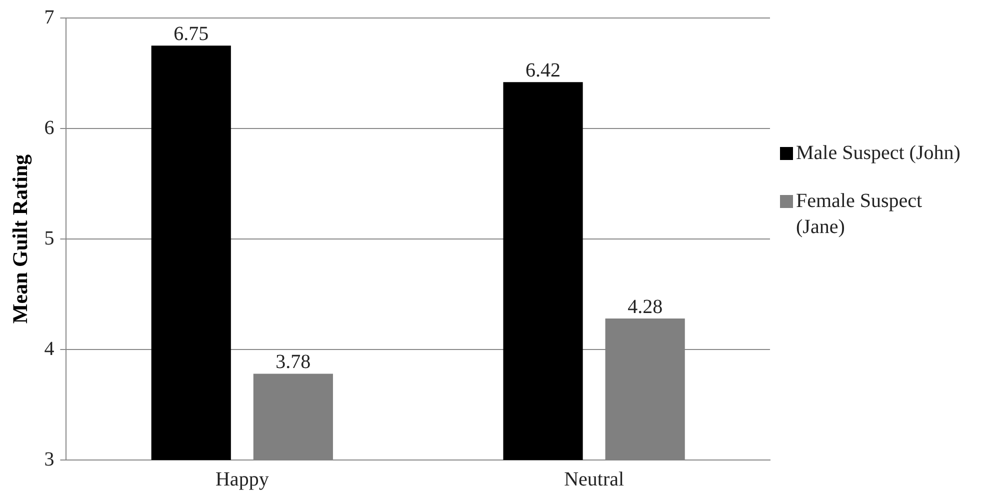  I want to click on data-label: 4.28, so click(645, 307).